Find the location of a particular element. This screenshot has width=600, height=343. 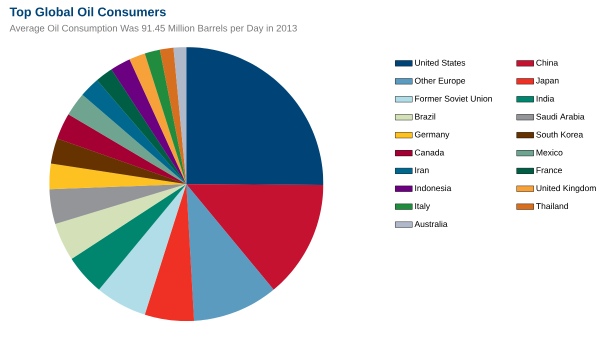

legend-label: Japan is located at coordinates (547, 82).